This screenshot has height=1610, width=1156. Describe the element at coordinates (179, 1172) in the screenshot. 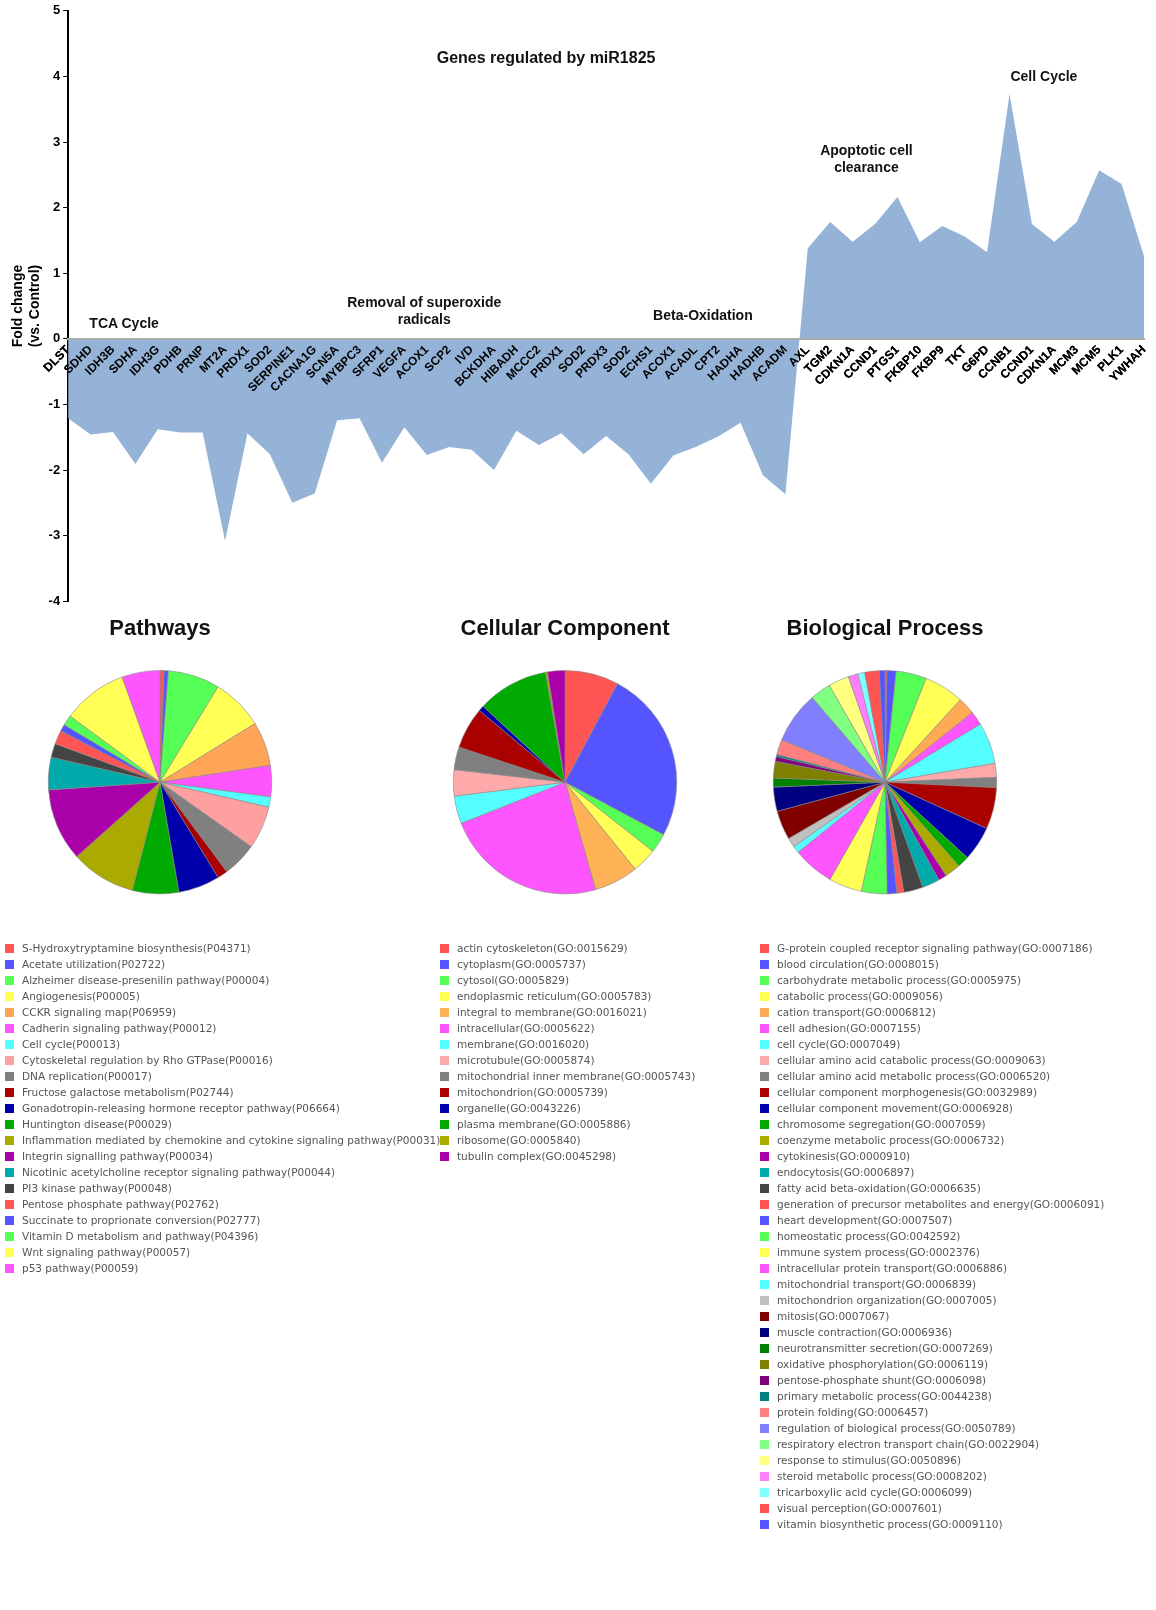

I see `legend-label: Nicotinic acetylcholine receptor signaling pathway(P00044)` at that location.